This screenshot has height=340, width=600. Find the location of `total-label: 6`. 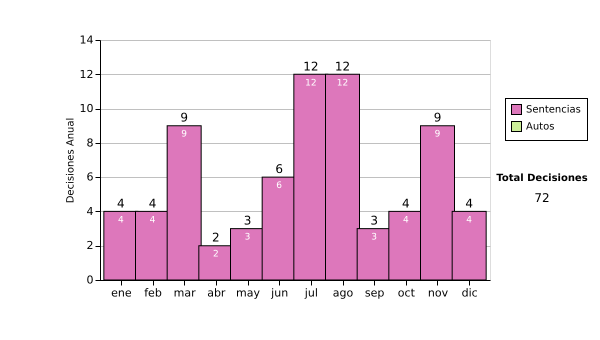

total-label: 6 is located at coordinates (279, 169).